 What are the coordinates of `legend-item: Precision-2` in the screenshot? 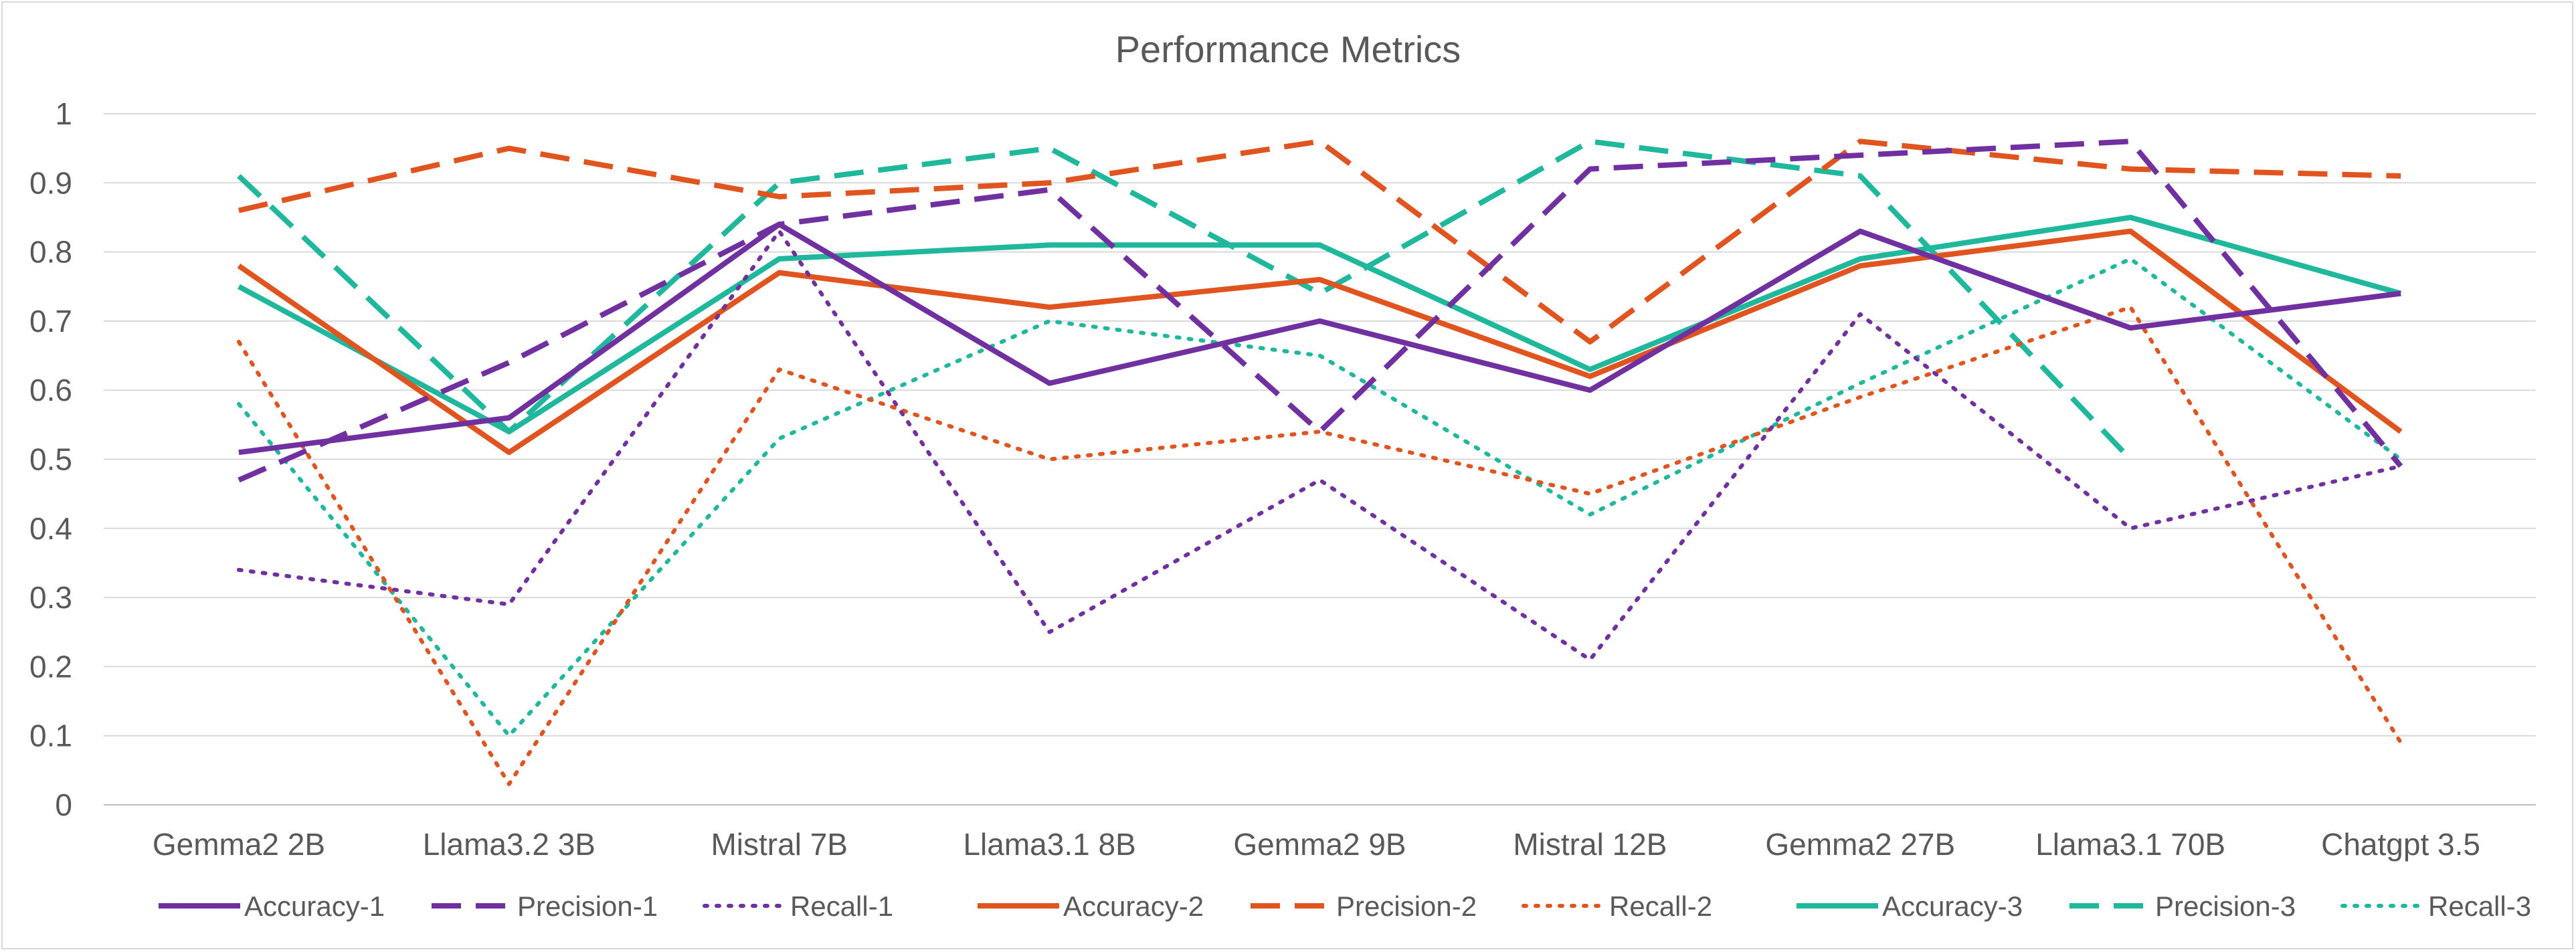 It's located at (1364, 906).